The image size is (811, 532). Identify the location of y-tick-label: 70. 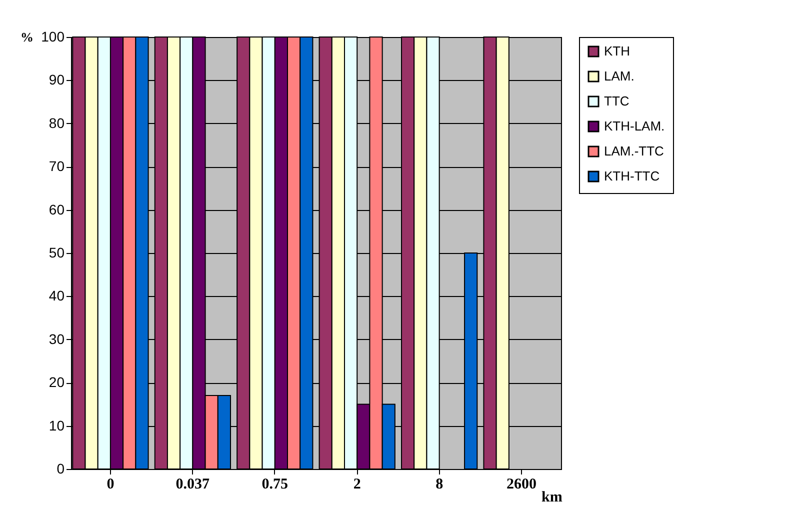
(56, 166).